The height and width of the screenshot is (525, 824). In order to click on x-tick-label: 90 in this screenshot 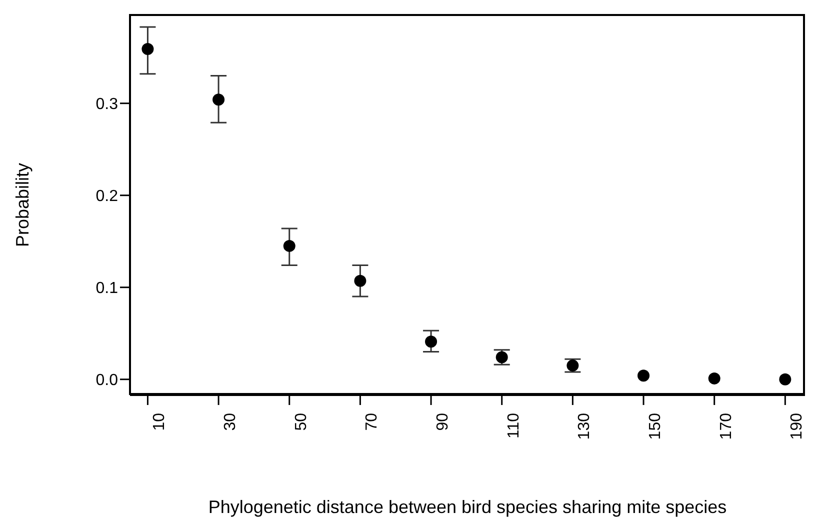, I will do `click(443, 421)`.